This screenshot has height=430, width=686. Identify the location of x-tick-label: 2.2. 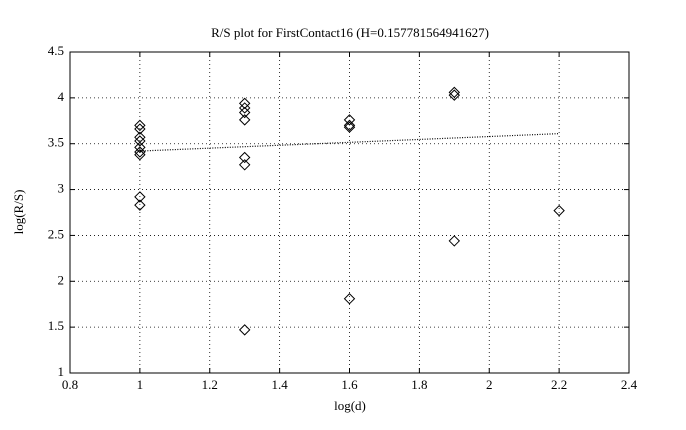
(559, 384).